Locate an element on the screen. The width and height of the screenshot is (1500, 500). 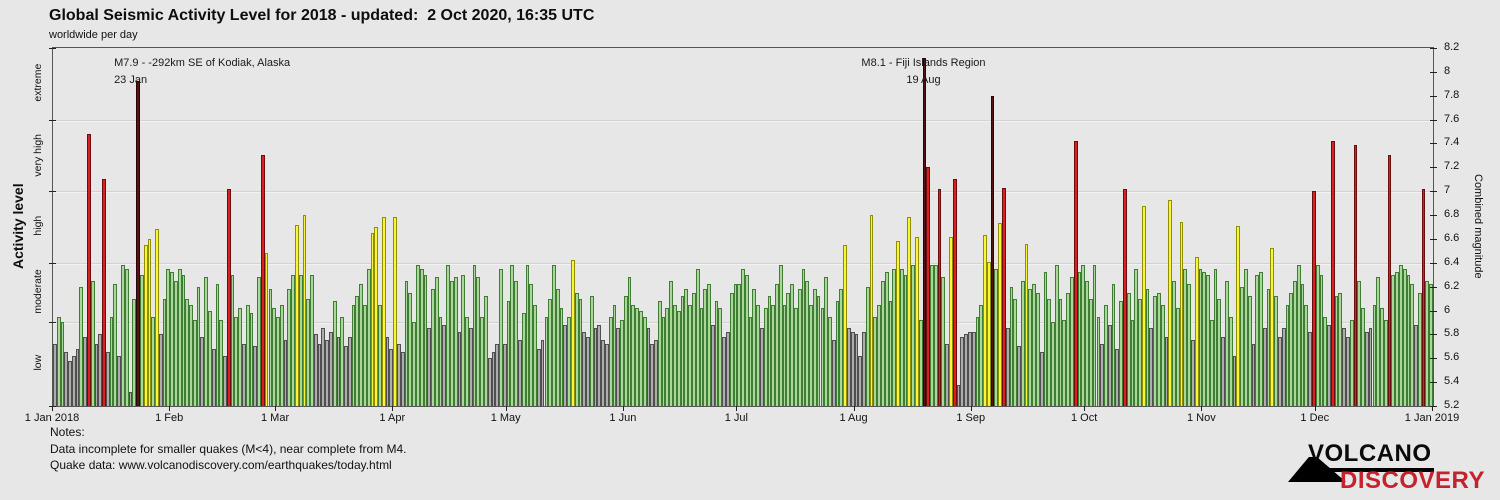
day-bar-352-moderate is located at coordinates (1382, 357).